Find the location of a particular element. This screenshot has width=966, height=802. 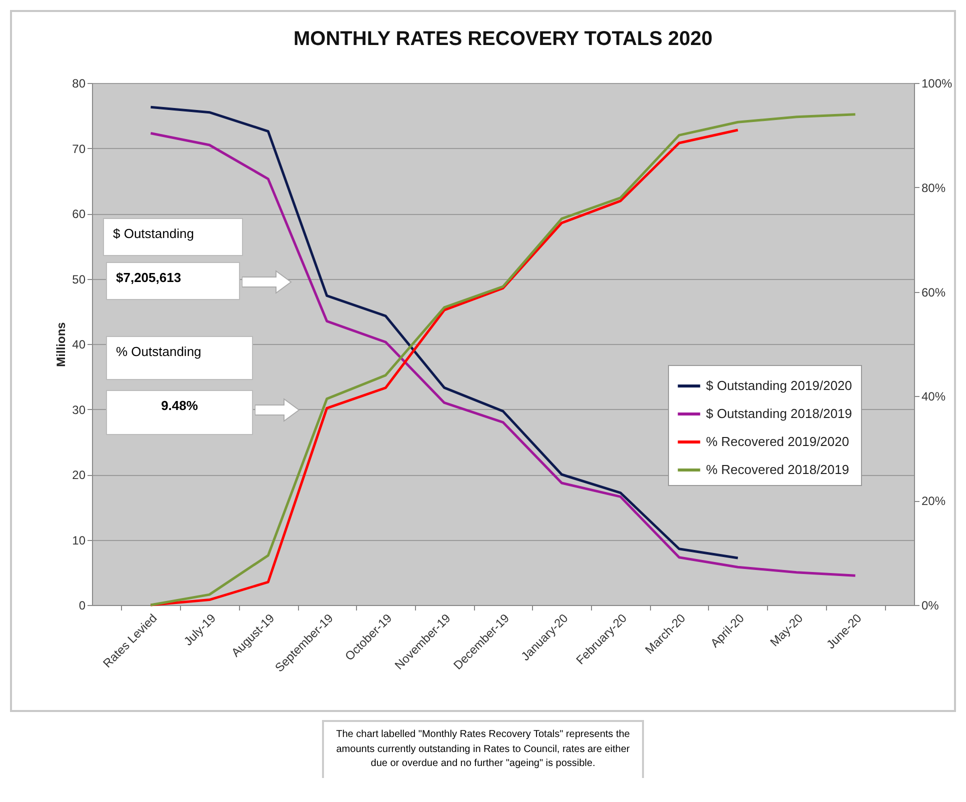

text: The chart labelled "Monthly Rates Recovery Totals" represents the amounts currently outstanding in Rates to Council, rates are either due or overdue and no further "ageing" is possible. is located at coordinates (483, 749).